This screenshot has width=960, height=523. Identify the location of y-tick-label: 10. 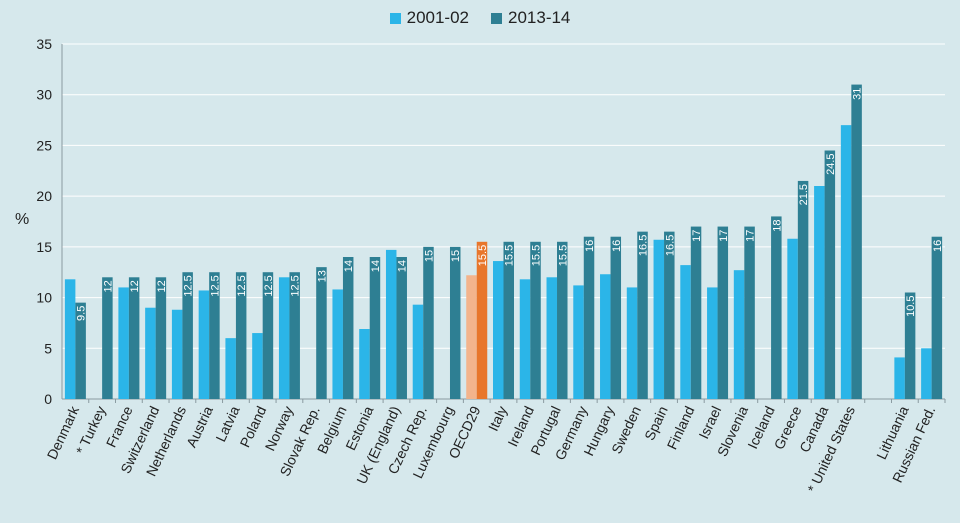
(44, 298).